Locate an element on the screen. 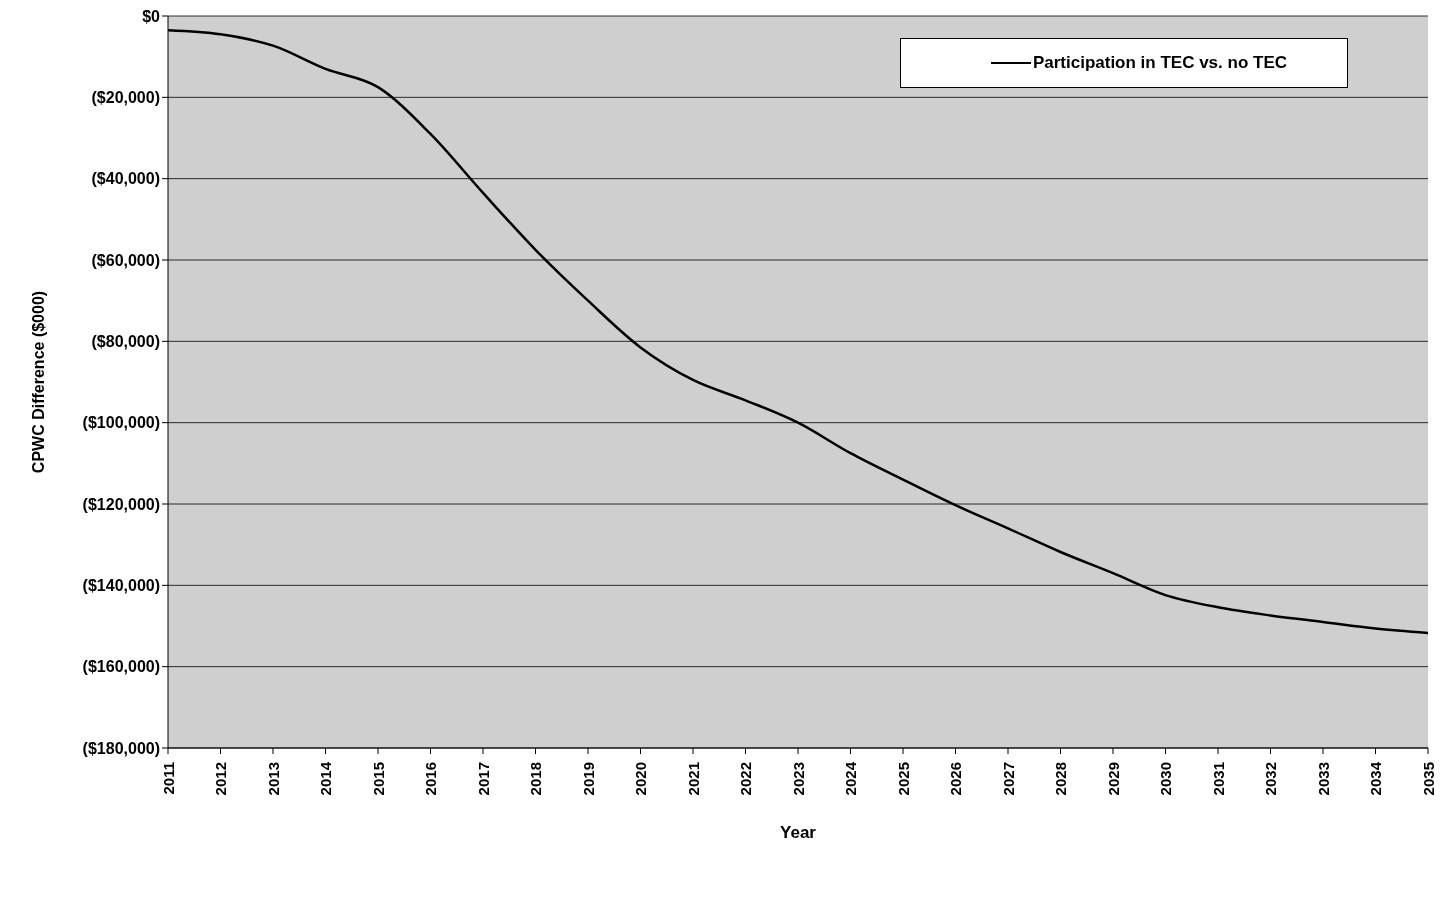 The image size is (1445, 918). x-tick-label: 2016 is located at coordinates (430, 779).